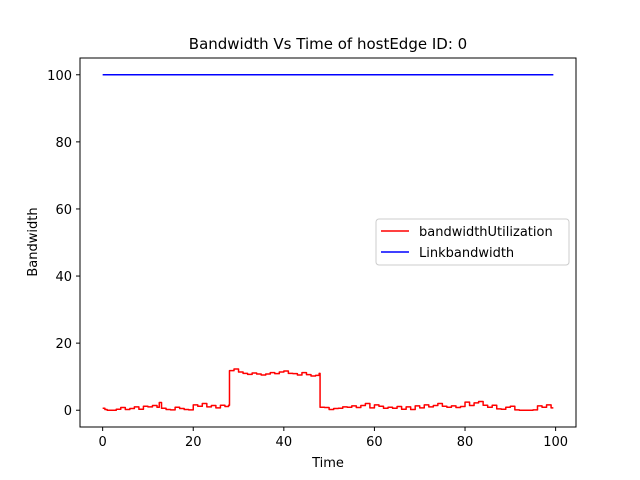 This screenshot has height=480, width=640. I want to click on y-tick-label: 40, so click(63, 277).